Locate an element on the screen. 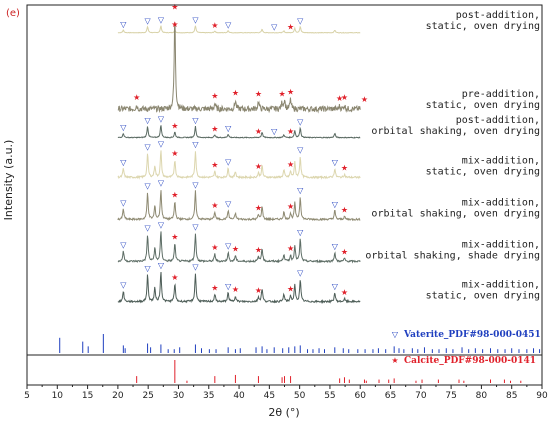 Image resolution: width=550 pixels, height=421 pixels. reference-label: Vaterite_PDF#98-000-0451 is located at coordinates (472, 335).